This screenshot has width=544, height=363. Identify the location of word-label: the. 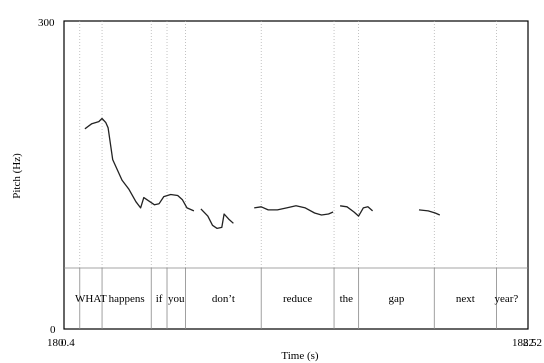
(347, 299).